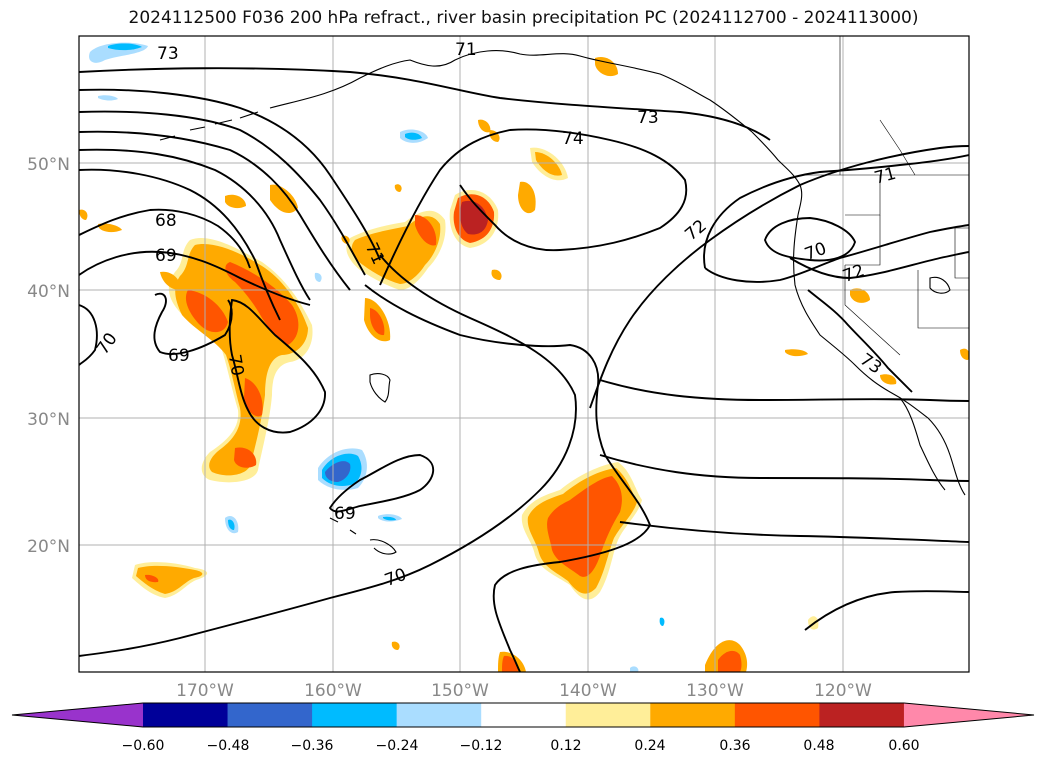 Image resolution: width=1047 pixels, height=765 pixels. Describe the element at coordinates (777, 173) in the screenshot. I see `bc-coast` at that location.